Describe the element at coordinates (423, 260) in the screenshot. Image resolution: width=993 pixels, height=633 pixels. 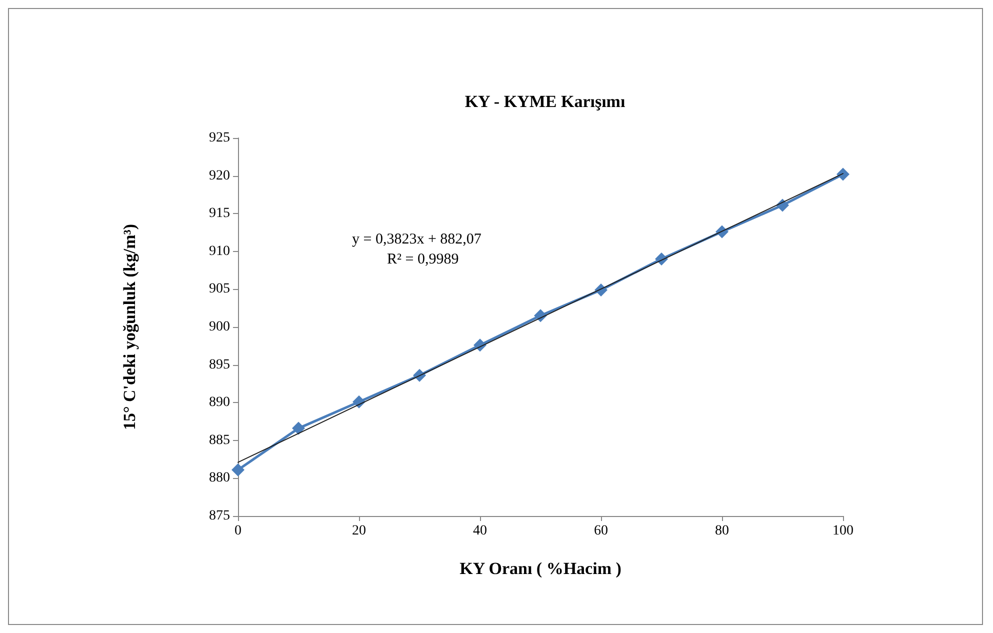
I see `annotation: R² = 0,9989` at that location.